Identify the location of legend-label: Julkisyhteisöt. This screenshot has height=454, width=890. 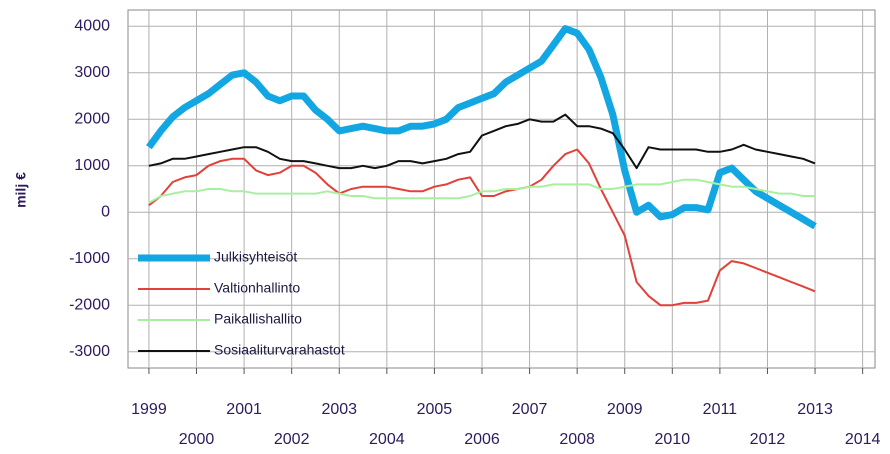
(255, 257).